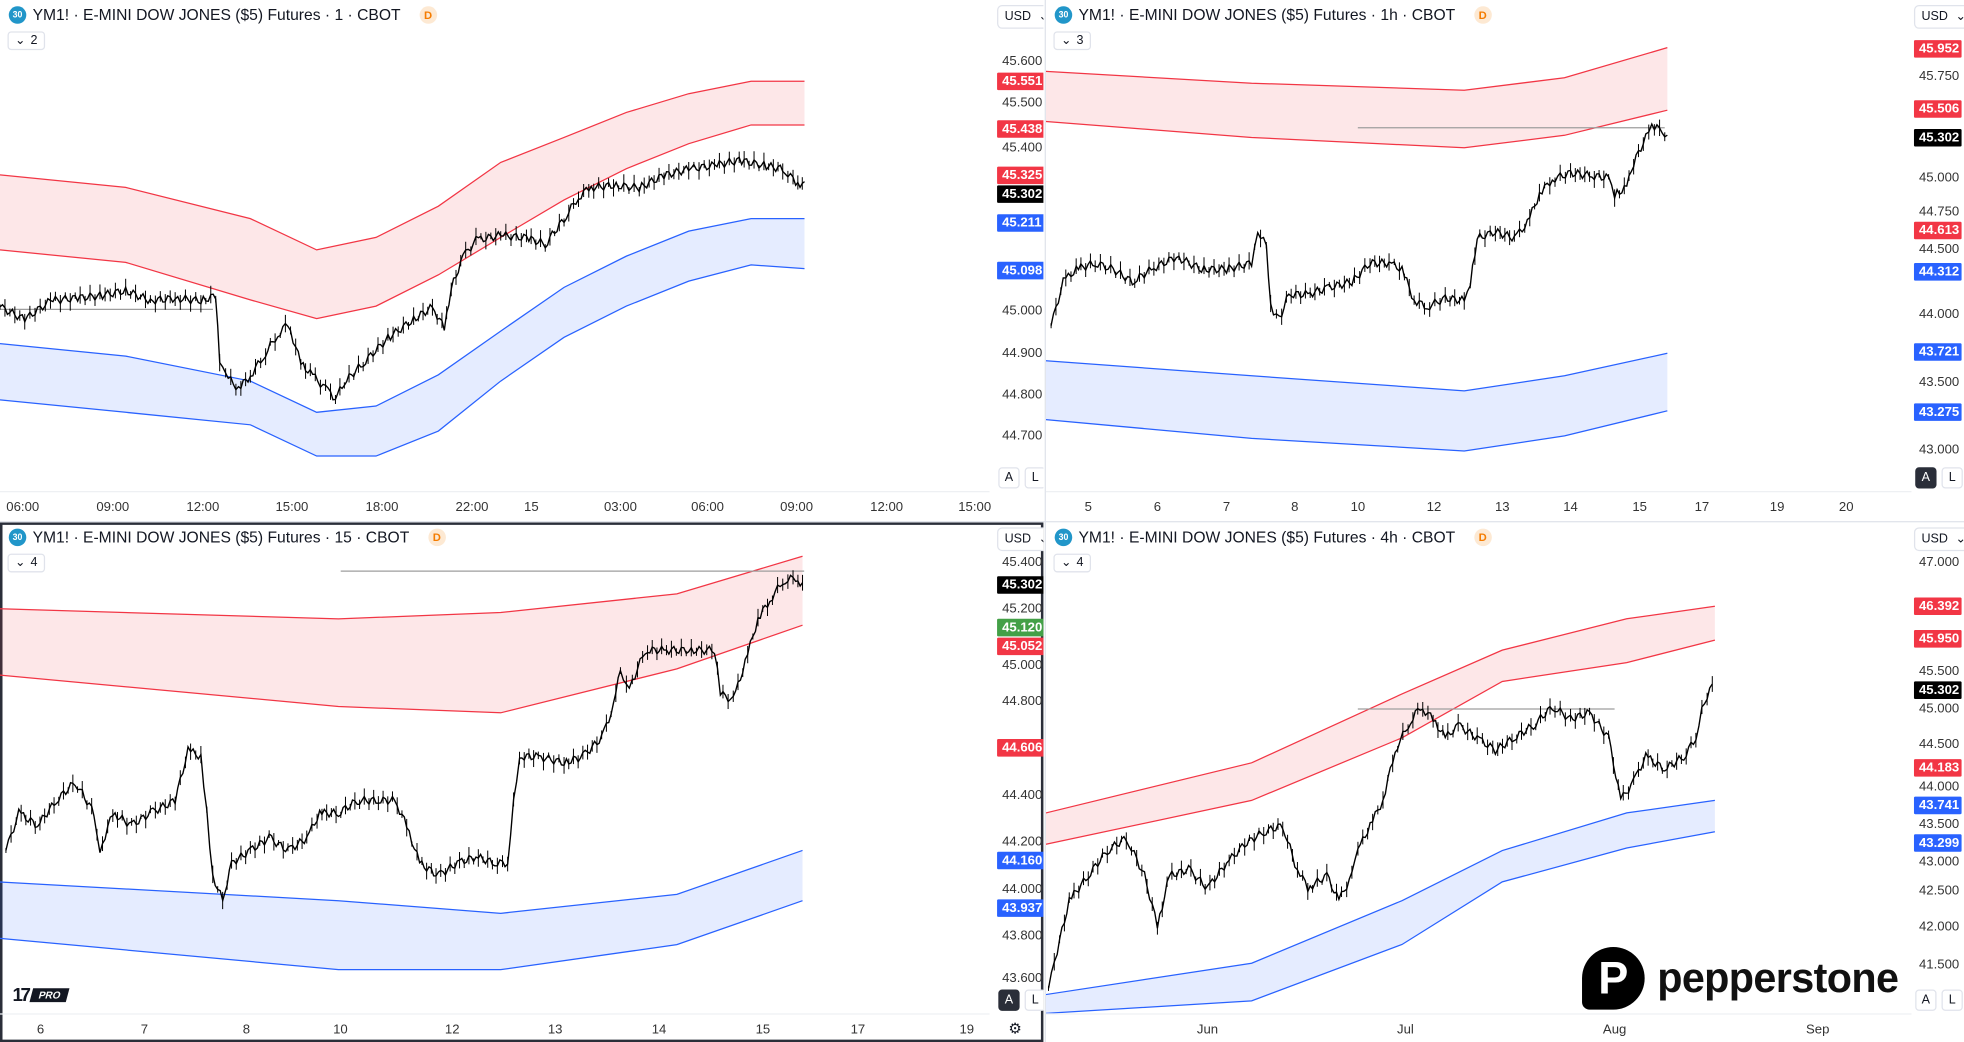  What do you see at coordinates (1939, 862) in the screenshot?
I see `price-tick-label: 43.000` at bounding box center [1939, 862].